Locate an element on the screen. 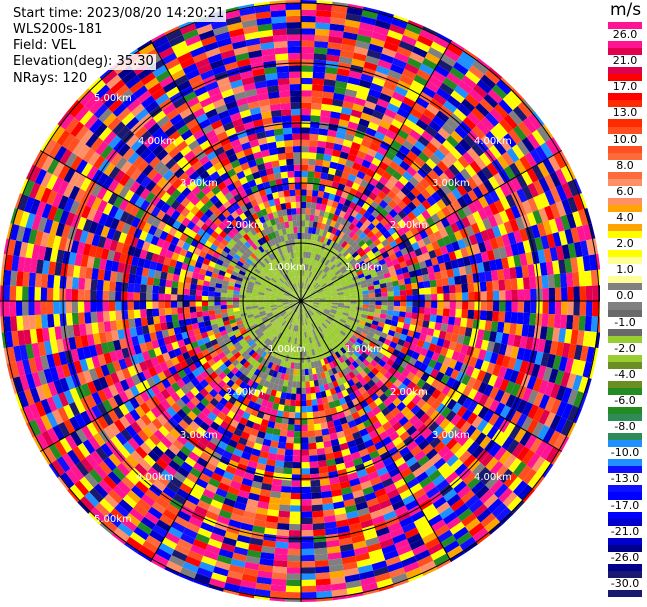  colorbar-tick-label: -21.0 is located at coordinates (625, 531).